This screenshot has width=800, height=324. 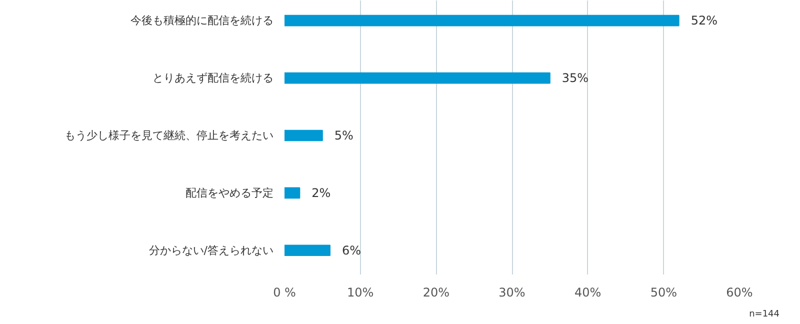 I want to click on x-tick-label: 10%, so click(x=360, y=293).